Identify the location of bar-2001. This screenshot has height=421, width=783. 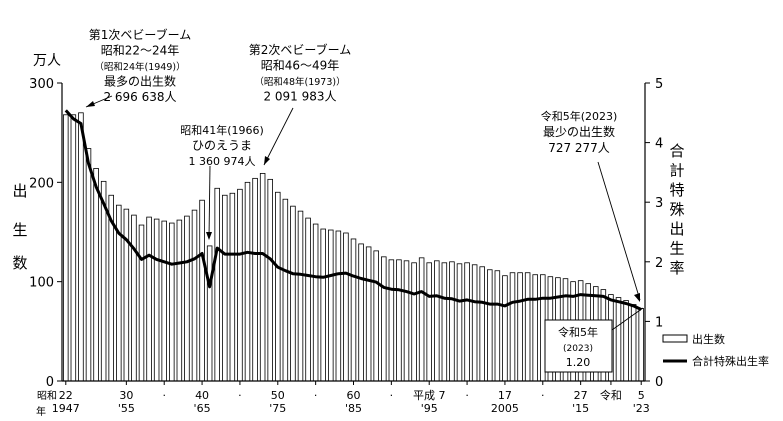
(474, 323).